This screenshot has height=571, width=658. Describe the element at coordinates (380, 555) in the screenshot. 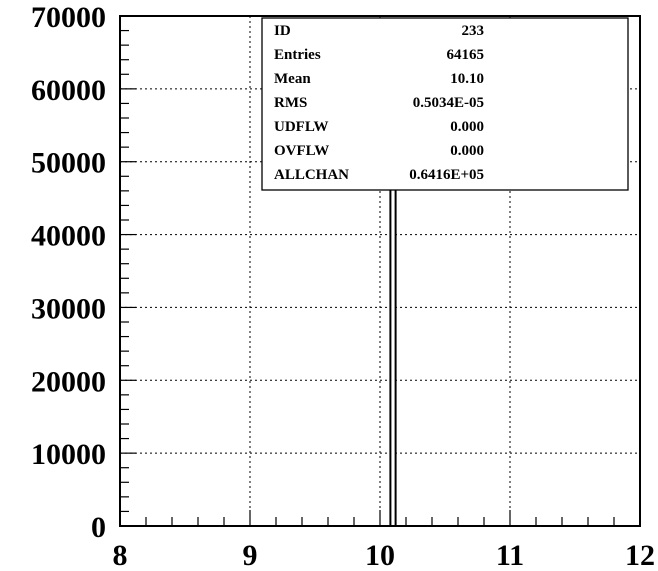

I see `x-tick-label: 10` at that location.